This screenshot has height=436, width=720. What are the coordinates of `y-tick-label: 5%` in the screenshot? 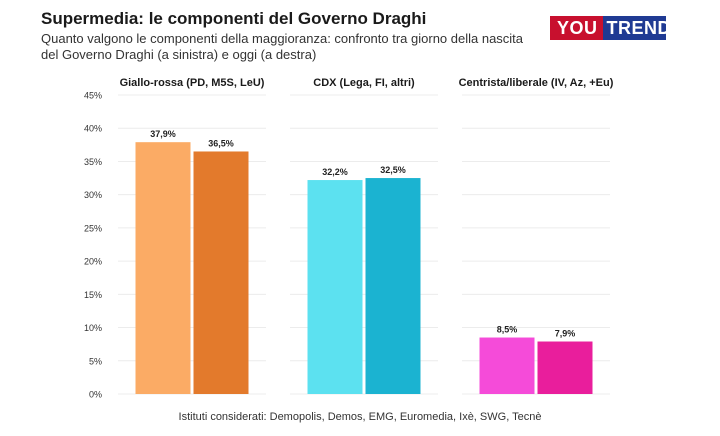 It's located at (95, 361).